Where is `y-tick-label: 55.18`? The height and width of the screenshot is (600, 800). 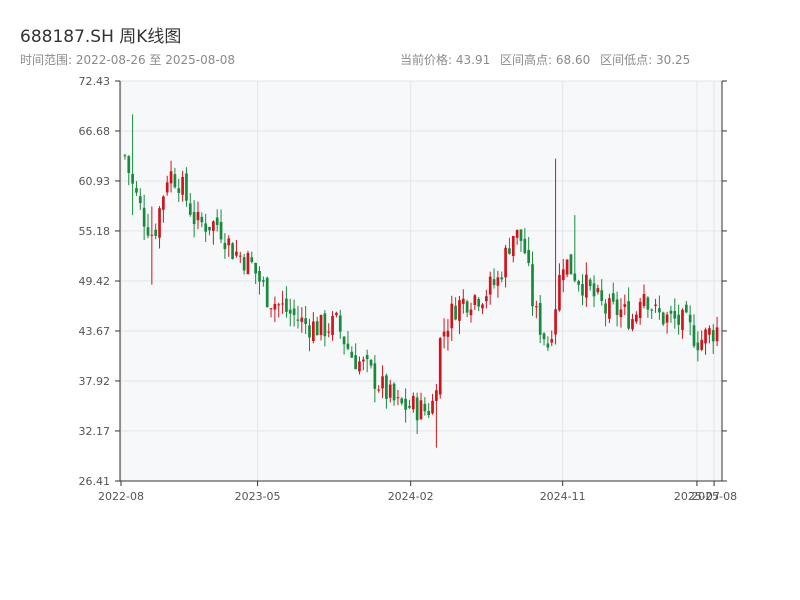
y-tick-label: 55.18 is located at coordinates (95, 231).